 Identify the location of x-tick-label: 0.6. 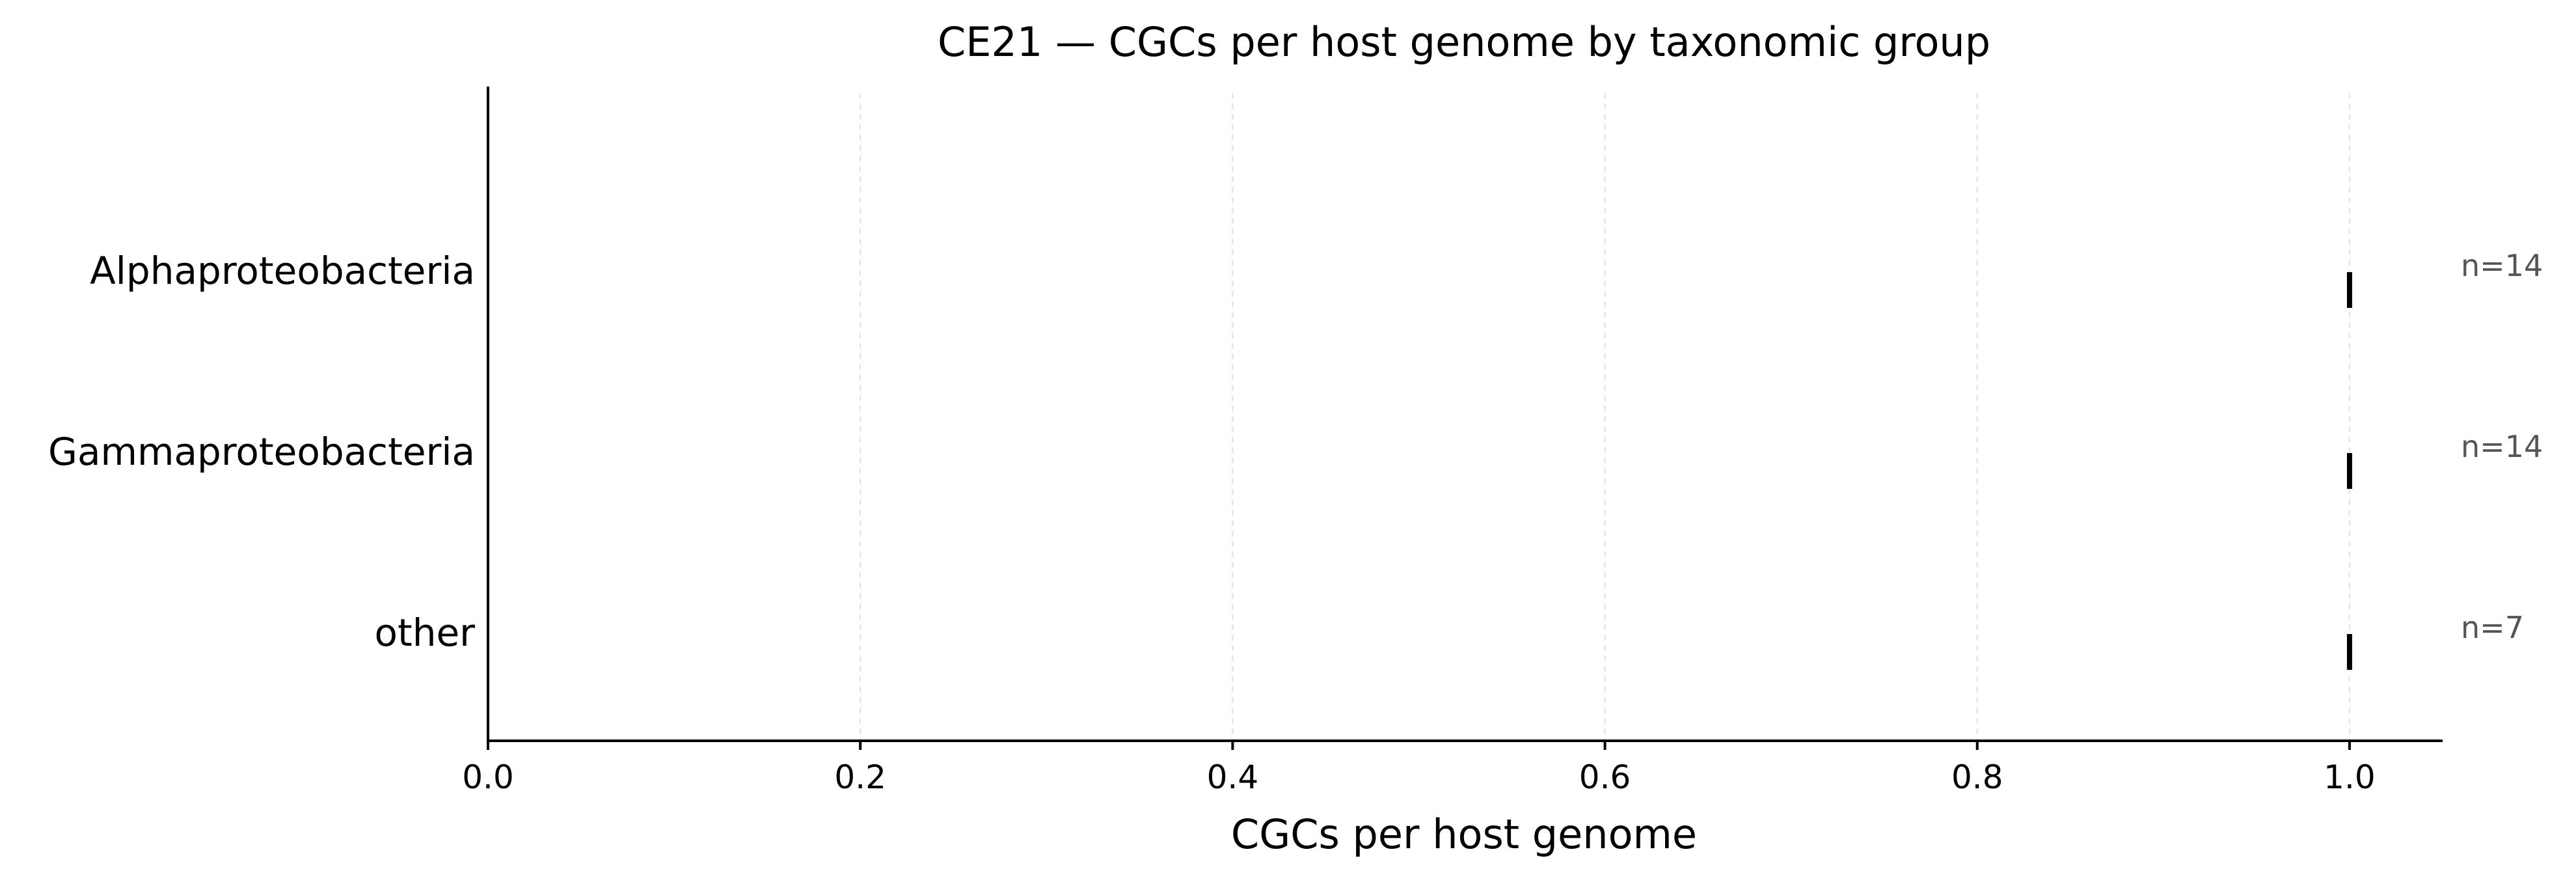
(1605, 777).